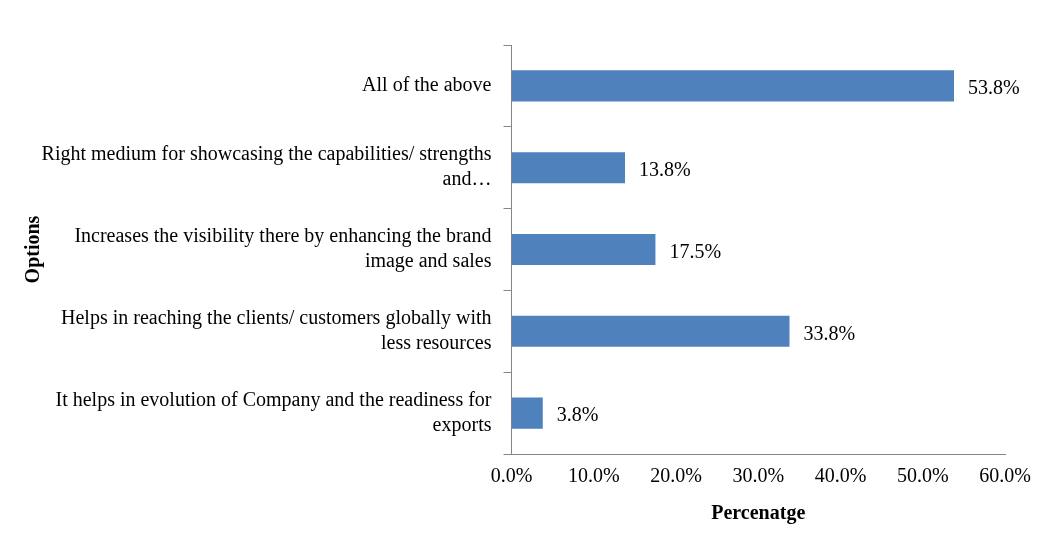 This screenshot has width=1047, height=542. Describe the element at coordinates (33, 249) in the screenshot. I see `y-axis-title: Options` at that location.